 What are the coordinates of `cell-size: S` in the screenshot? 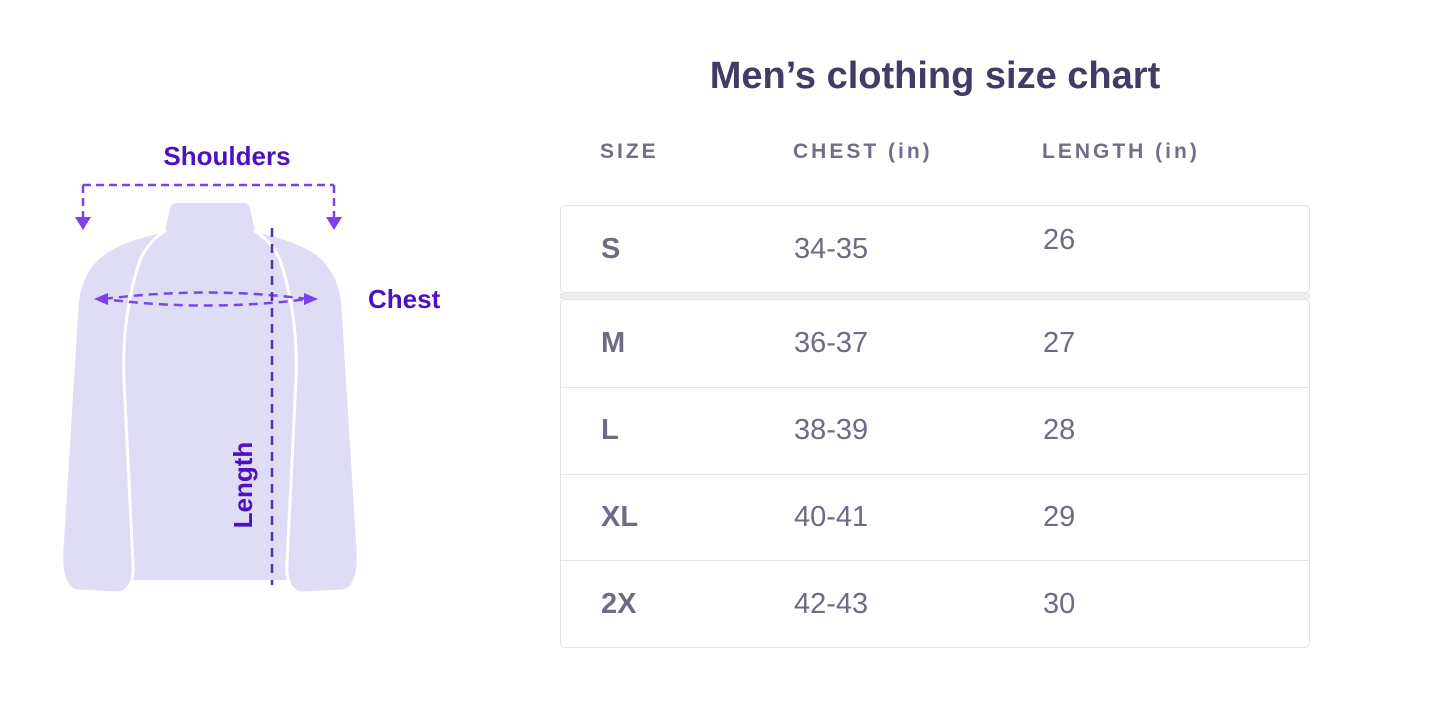 It's located at (611, 248).